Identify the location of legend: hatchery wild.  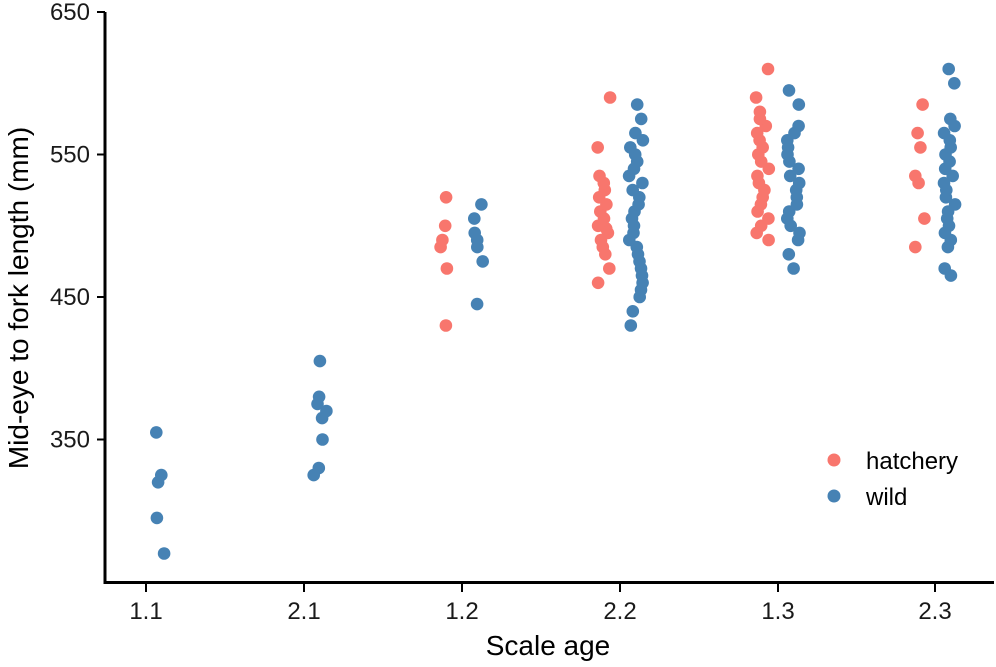
(892, 479).